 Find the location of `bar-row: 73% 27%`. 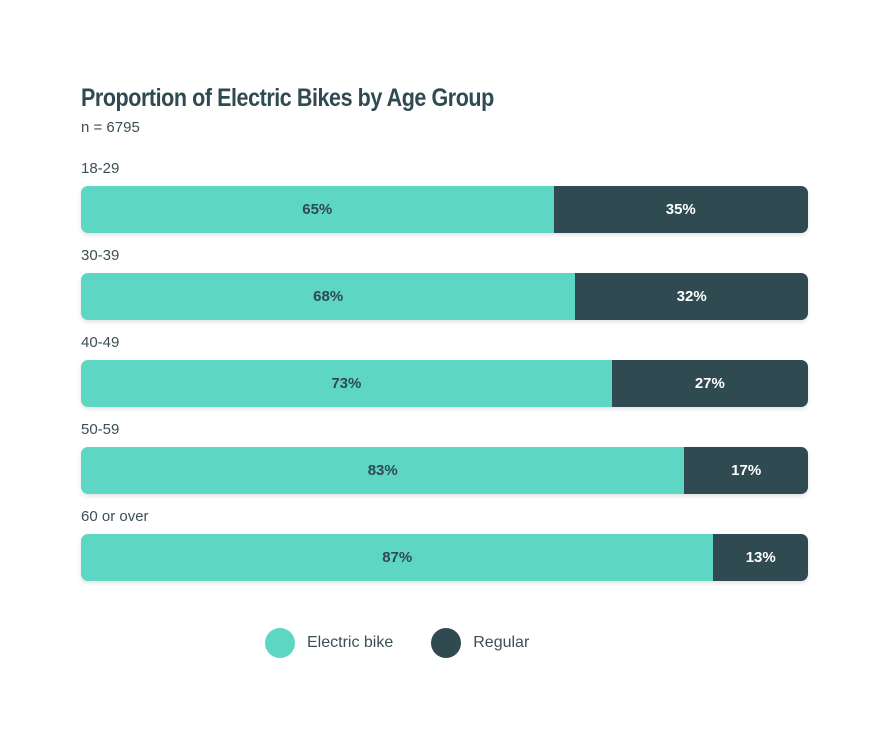

bar-row: 73% 27% is located at coordinates (444, 383).